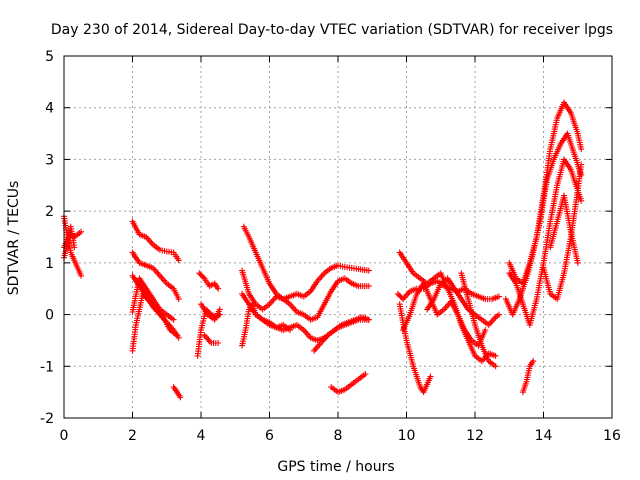 The width and height of the screenshot is (640, 480). What do you see at coordinates (49, 160) in the screenshot?
I see `y-tick-label: 3` at bounding box center [49, 160].